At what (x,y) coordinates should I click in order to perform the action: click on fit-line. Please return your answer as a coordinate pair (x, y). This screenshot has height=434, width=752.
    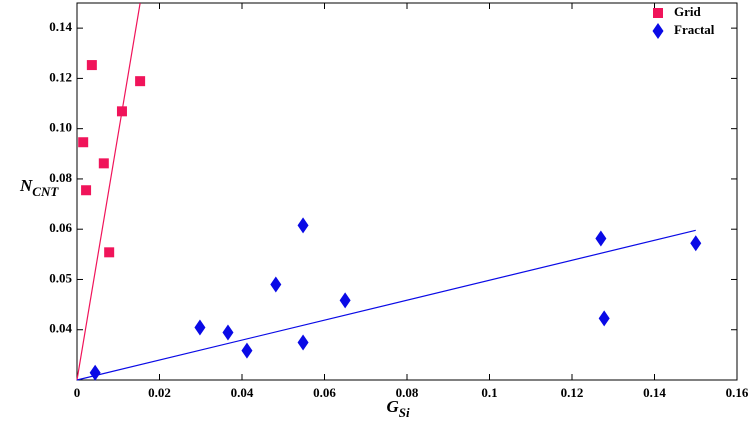
    Looking at the image, I should click on (108, 192).